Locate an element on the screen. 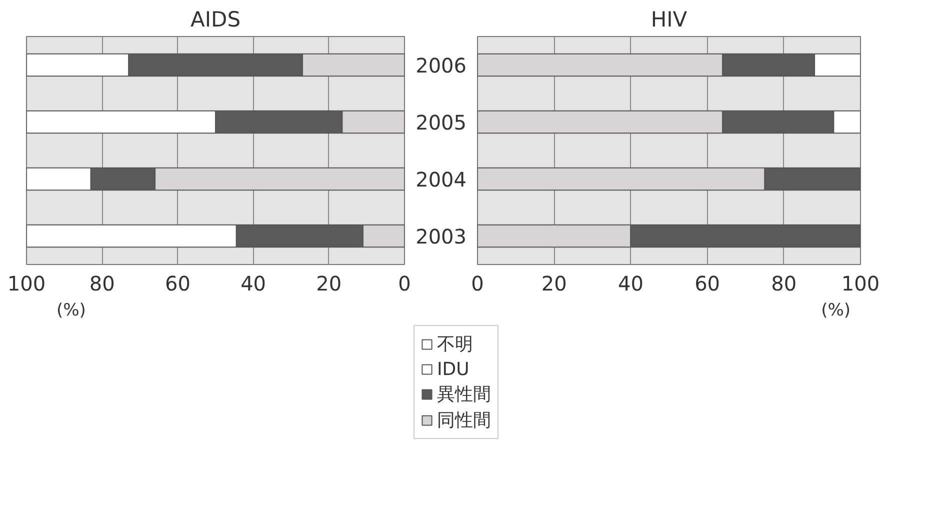 The width and height of the screenshot is (943, 517). y-tick-label: 2004 is located at coordinates (441, 180).